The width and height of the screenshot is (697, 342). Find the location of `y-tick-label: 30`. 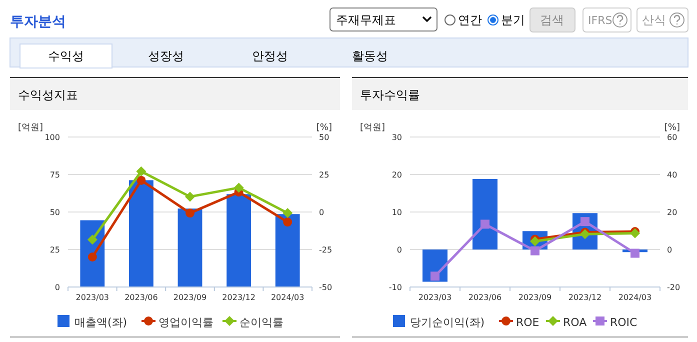

y-tick-label: 30 is located at coordinates (397, 137).